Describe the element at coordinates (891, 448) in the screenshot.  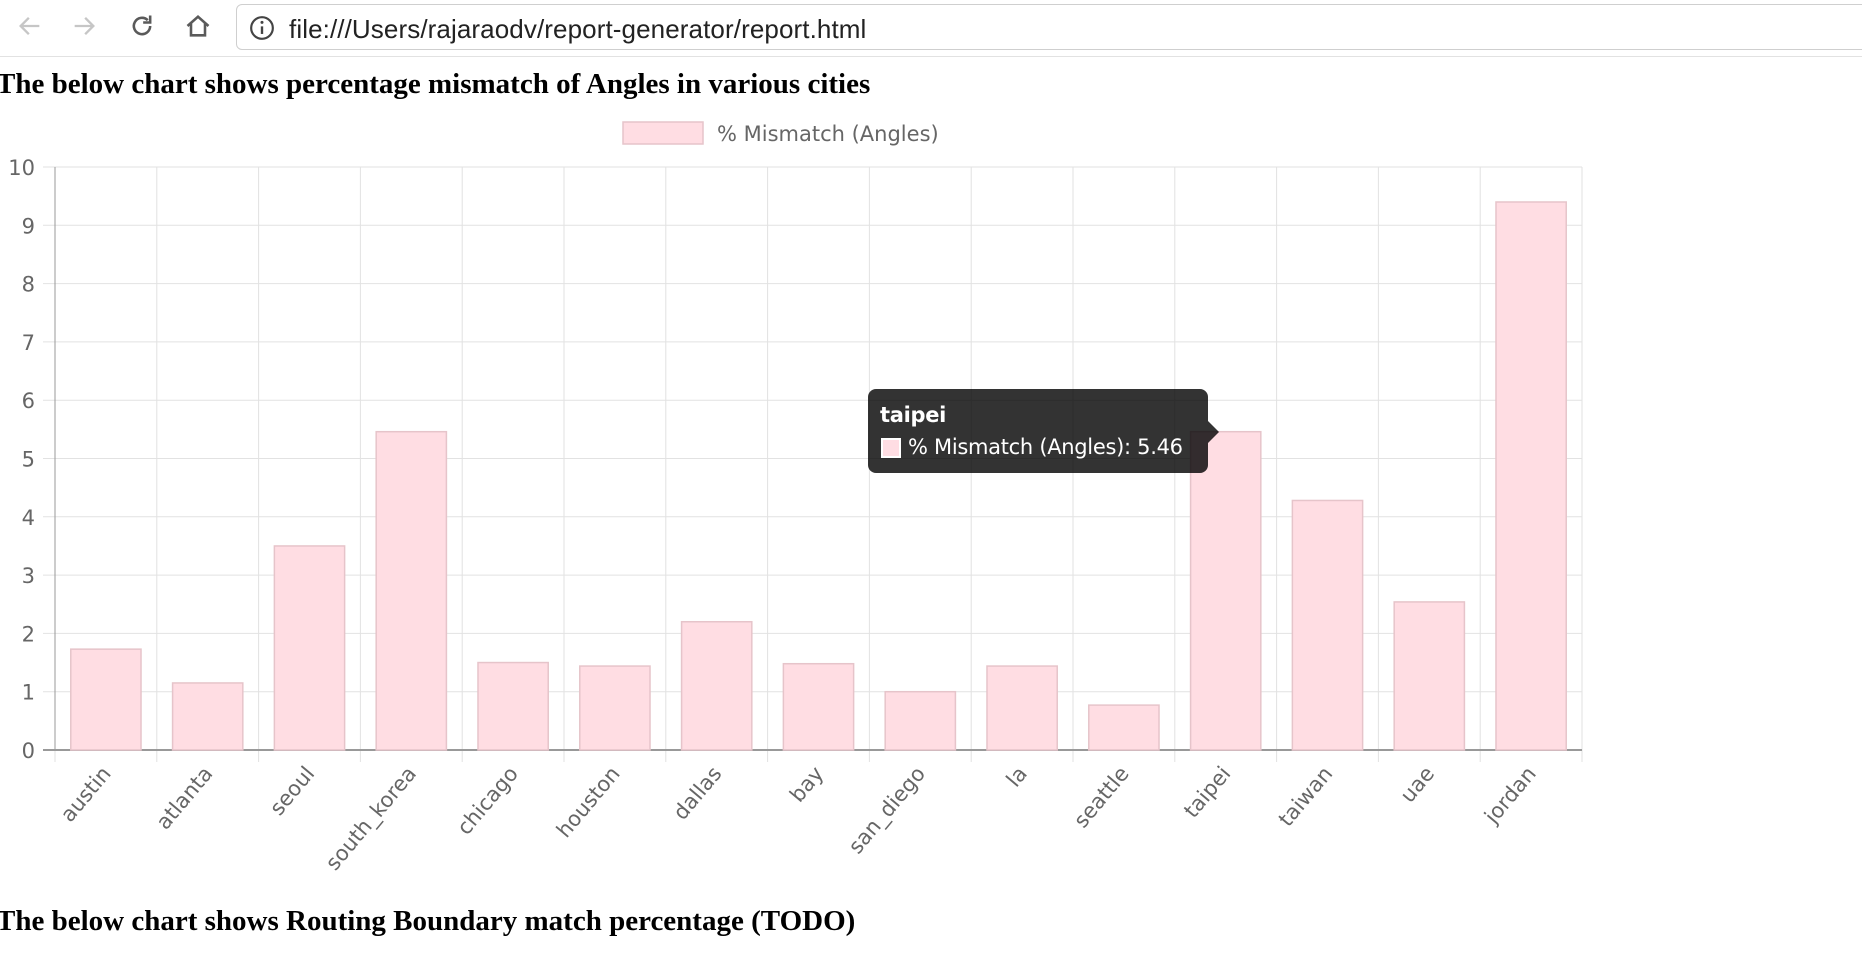
I see `tooltip-swatch` at that location.